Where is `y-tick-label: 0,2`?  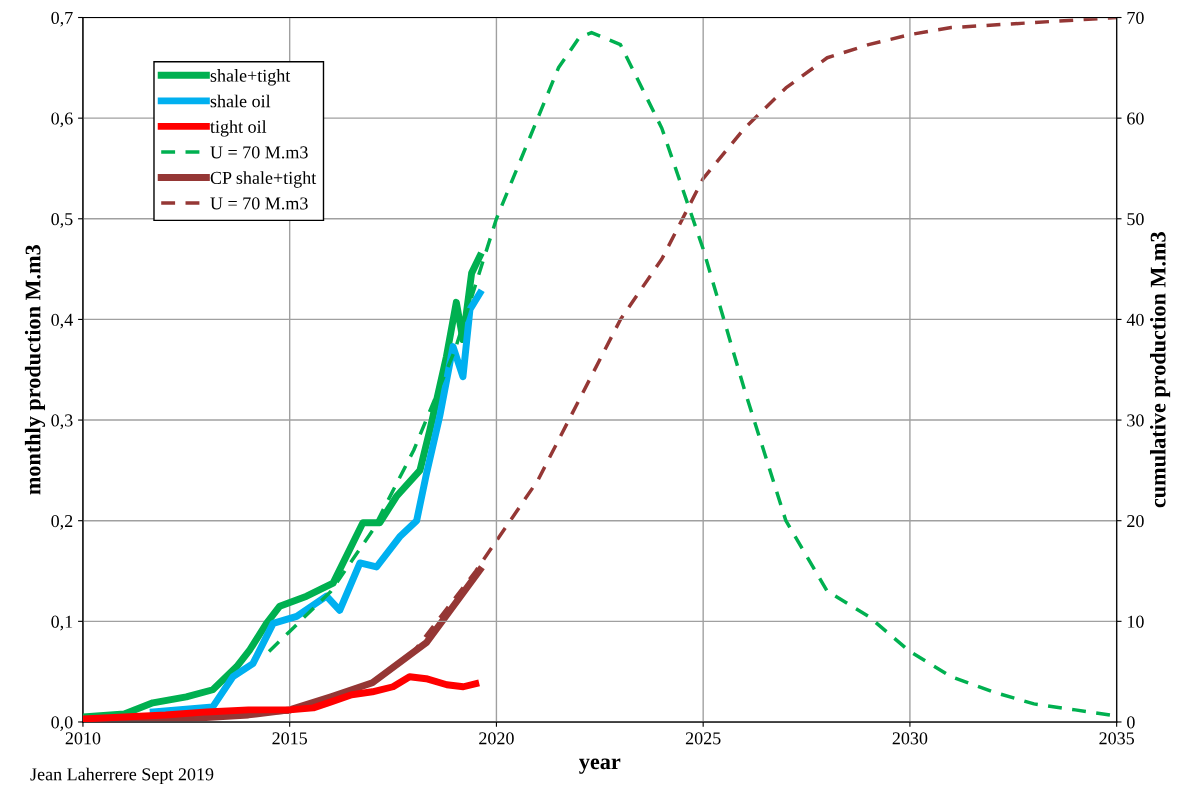 y-tick-label: 0,2 is located at coordinates (62, 522).